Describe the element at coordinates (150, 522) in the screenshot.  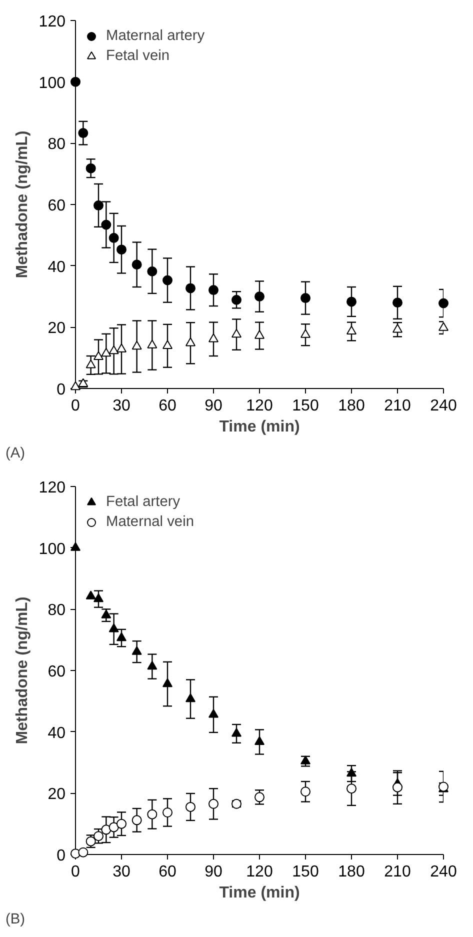
I see `legend-label: Maternal vein` at that location.